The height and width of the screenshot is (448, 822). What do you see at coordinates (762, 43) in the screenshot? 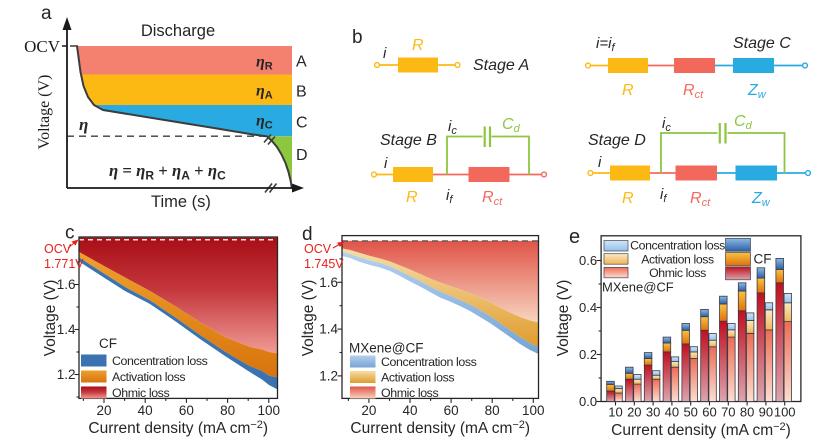
I see `svg-text: Stage C` at bounding box center [762, 43].